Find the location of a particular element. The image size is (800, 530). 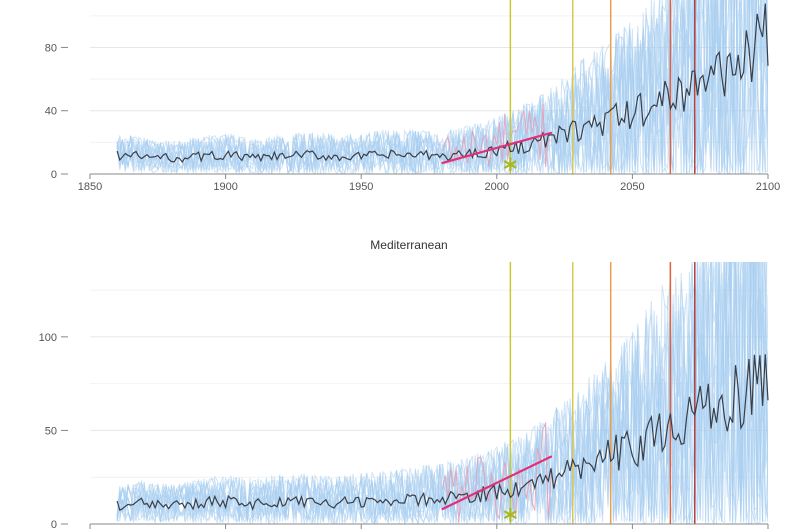

y-tick-label: 100 is located at coordinates (48, 338).